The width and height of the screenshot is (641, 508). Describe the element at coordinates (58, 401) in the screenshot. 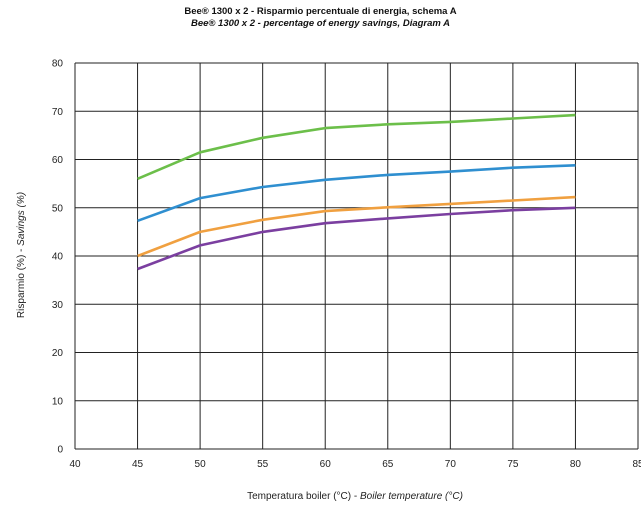

I see `y-tick-label: 10` at that location.